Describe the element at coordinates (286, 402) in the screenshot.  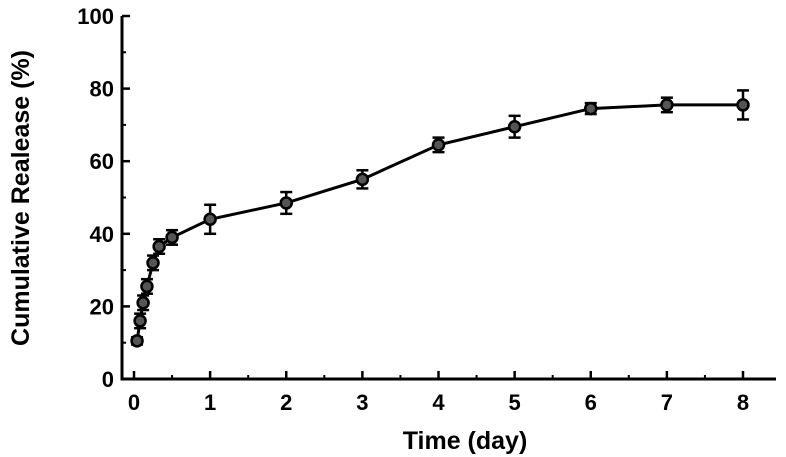
I see `x-tick-label: 2` at that location.